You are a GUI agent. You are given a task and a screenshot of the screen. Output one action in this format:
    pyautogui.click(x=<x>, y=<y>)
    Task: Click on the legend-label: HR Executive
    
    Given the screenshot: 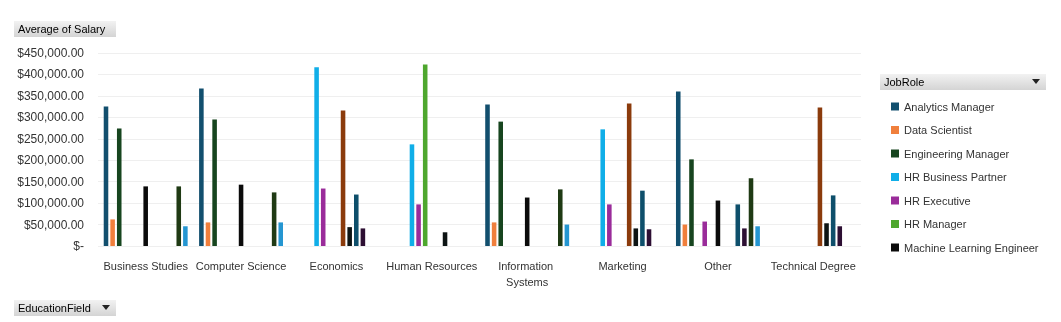 What is the action you would take?
    pyautogui.click(x=937, y=200)
    